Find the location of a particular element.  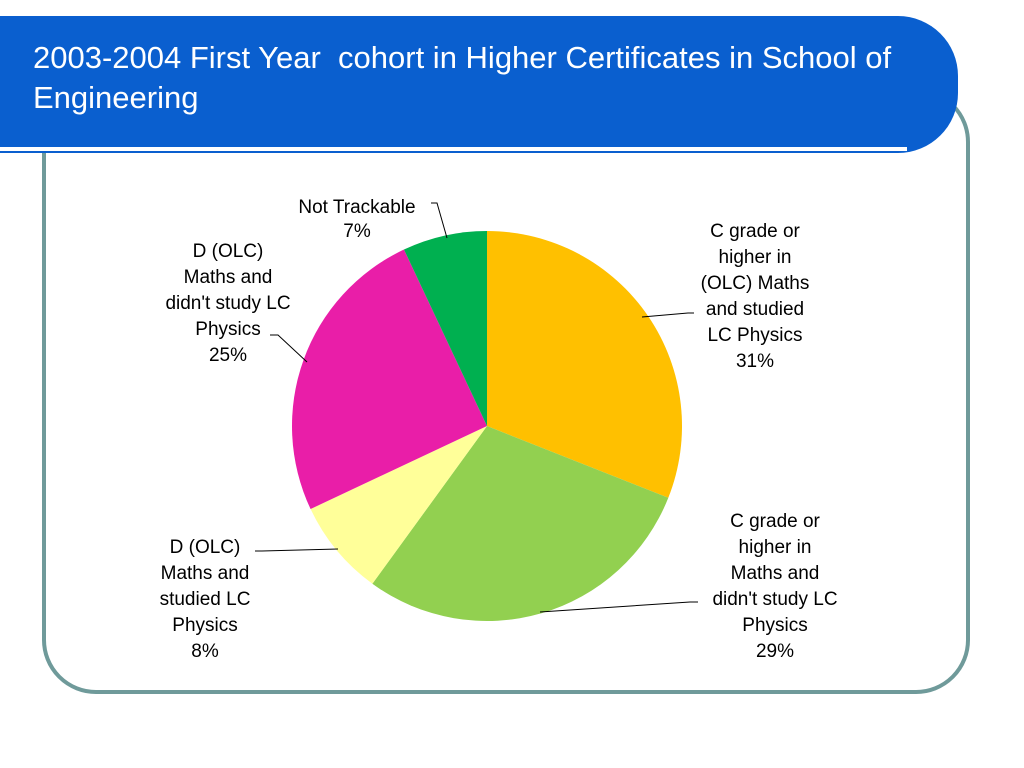

slice-label-line: LC Physics is located at coordinates (754, 335).